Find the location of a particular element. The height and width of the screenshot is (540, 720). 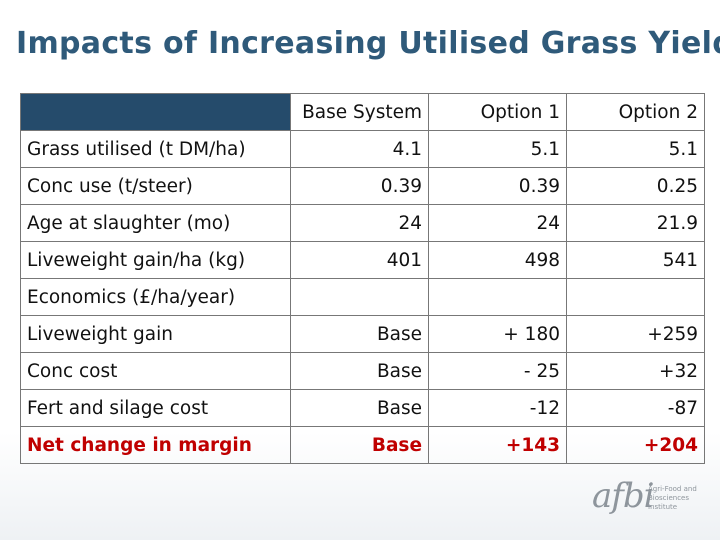

table-row: Age at slaughter (mo) 24 24 21.9 is located at coordinates (362, 223).